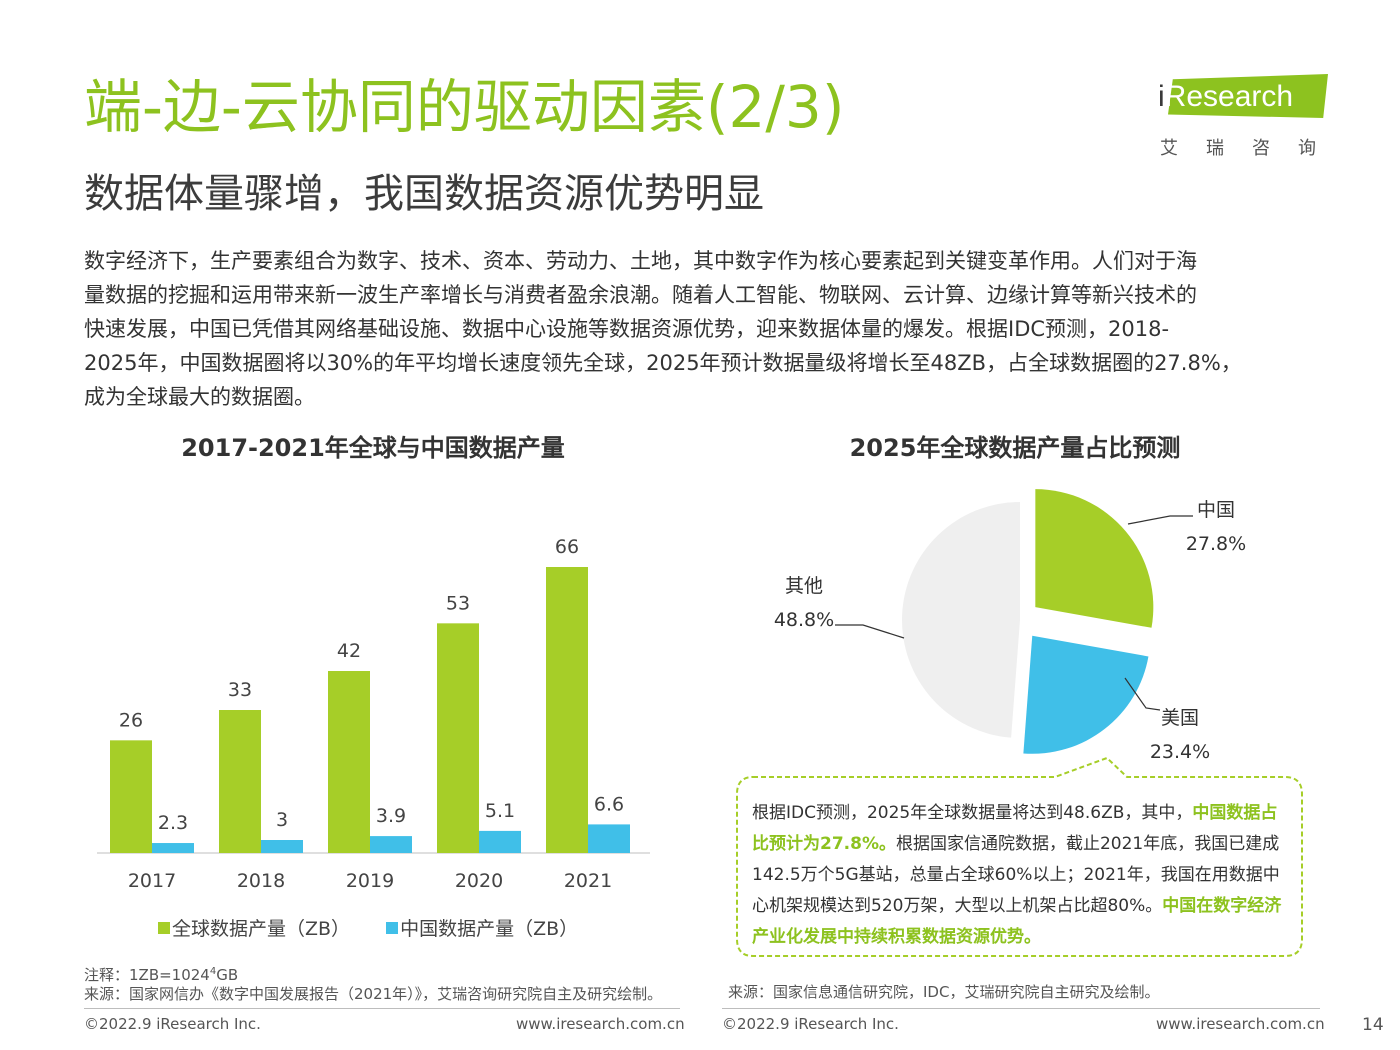 This screenshot has width=1400, height=1050. I want to click on bar-china-2019, so click(391, 844).